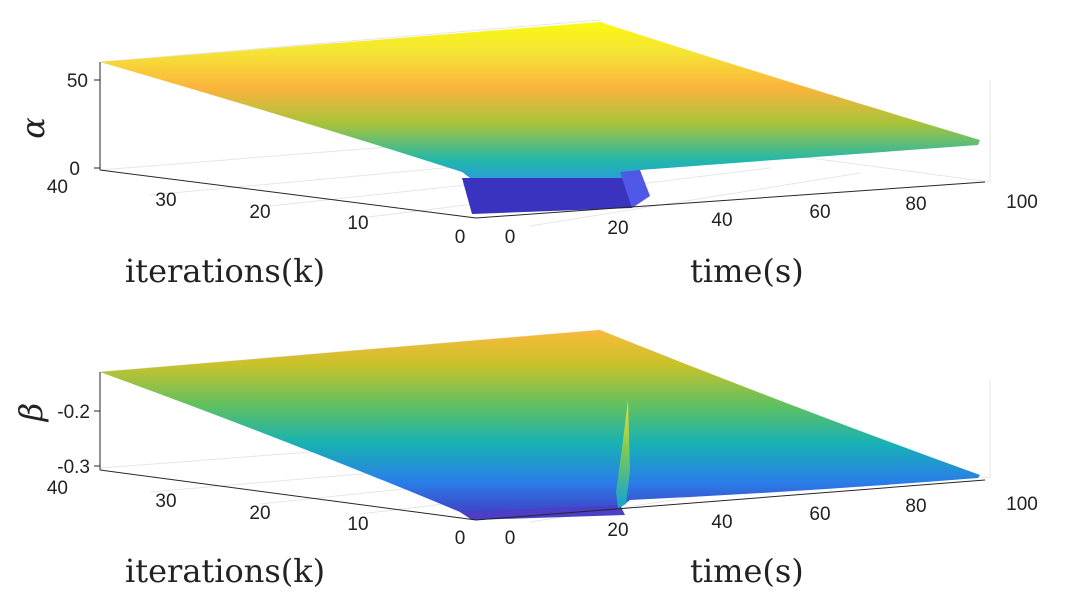 The image size is (1080, 608). Describe the element at coordinates (77, 81) in the screenshot. I see `alpha-z-tick: 50` at that location.